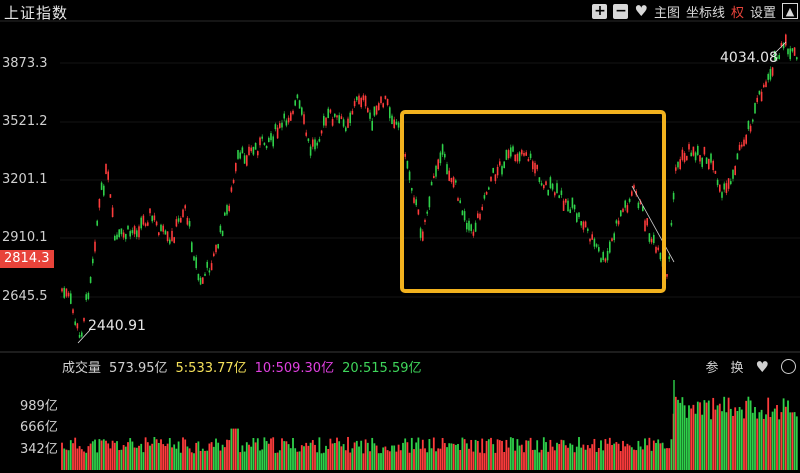  I want to click on volume-favorite-heart-icon: ♥, so click(762, 366).